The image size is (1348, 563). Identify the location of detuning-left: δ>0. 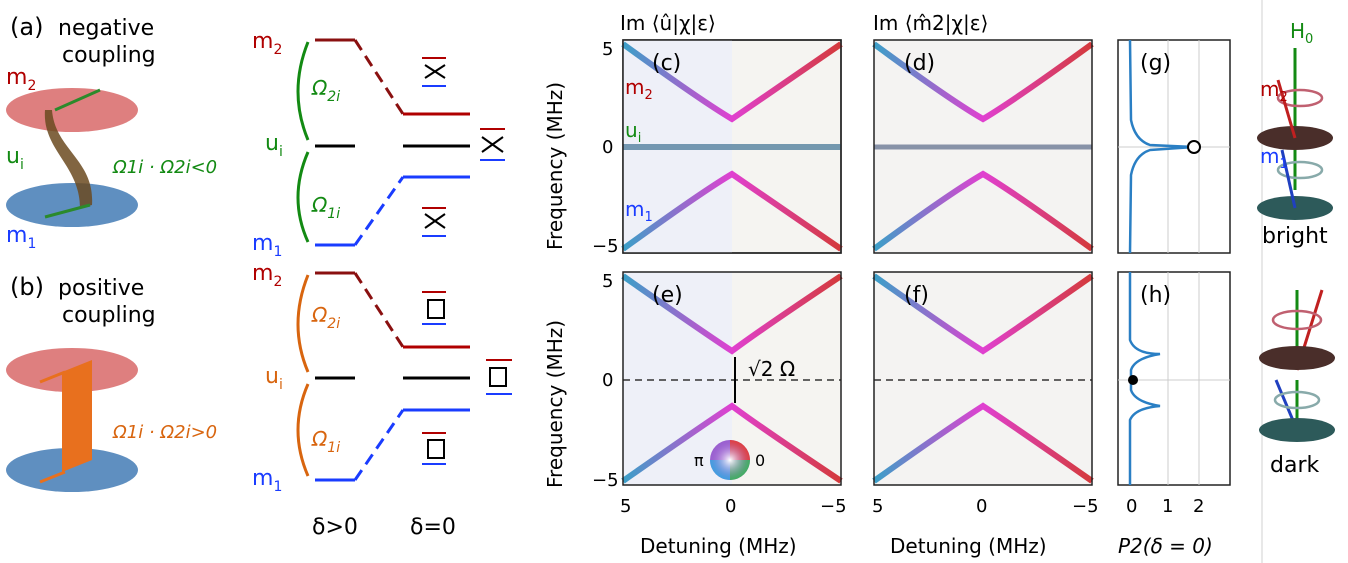
(335, 527).